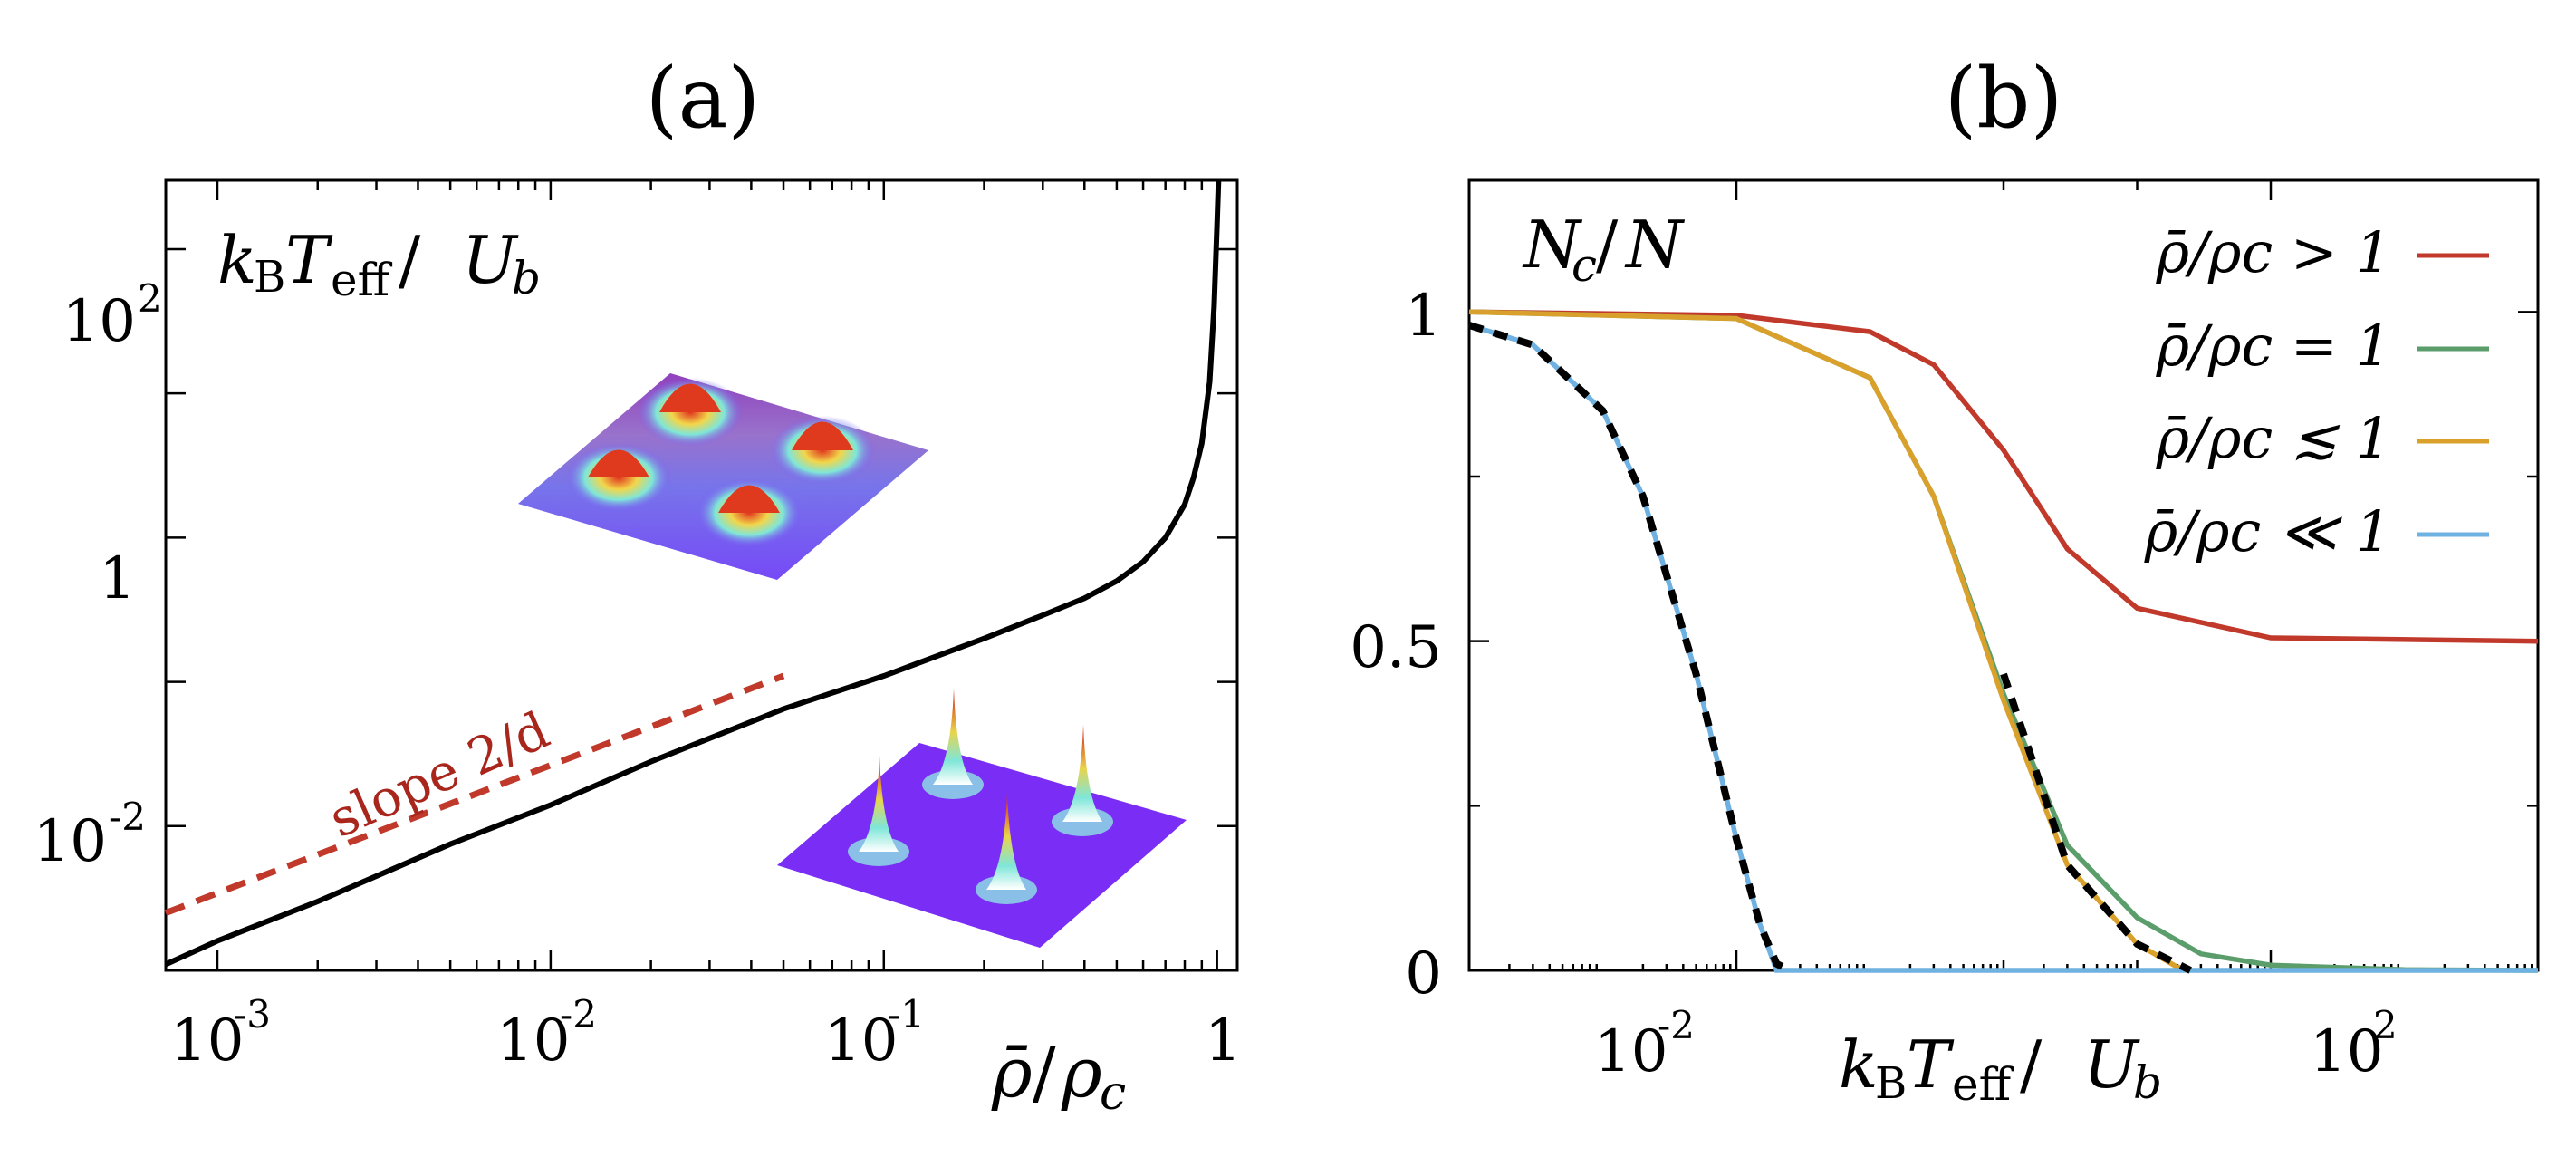 This screenshot has width=2576, height=1157. I want to click on svg-text: -1, so click(906, 1014).